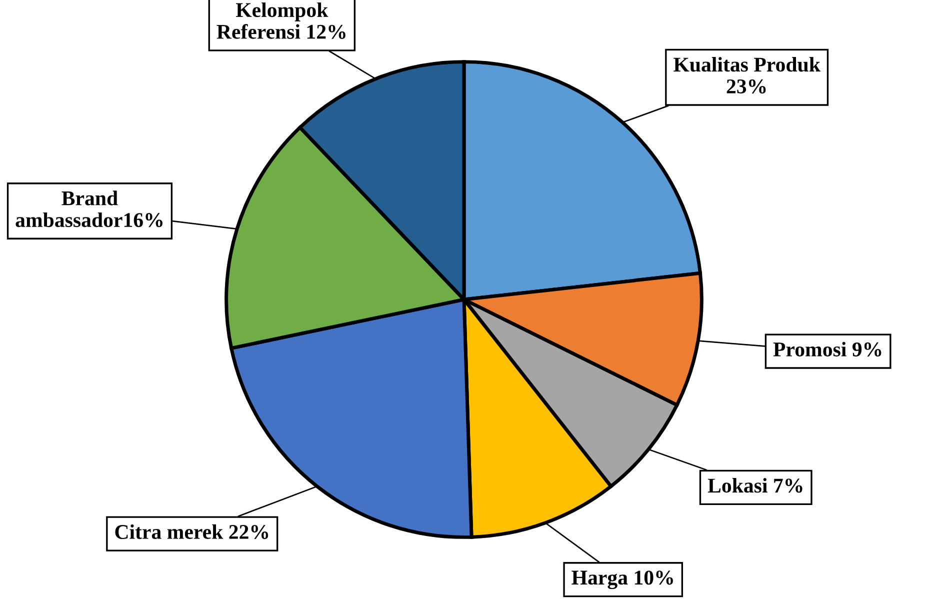 The height and width of the screenshot is (599, 928). What do you see at coordinates (622, 580) in the screenshot?
I see `slice-label: Harga 10%` at bounding box center [622, 580].